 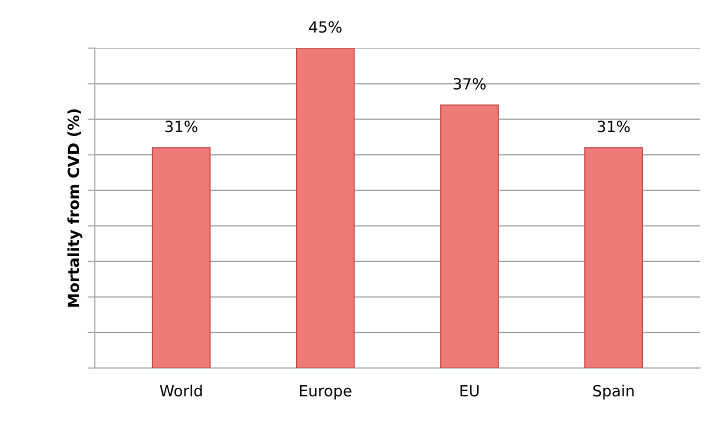 I want to click on y-axis-title: Mortality from CVD (%), so click(x=74, y=208).